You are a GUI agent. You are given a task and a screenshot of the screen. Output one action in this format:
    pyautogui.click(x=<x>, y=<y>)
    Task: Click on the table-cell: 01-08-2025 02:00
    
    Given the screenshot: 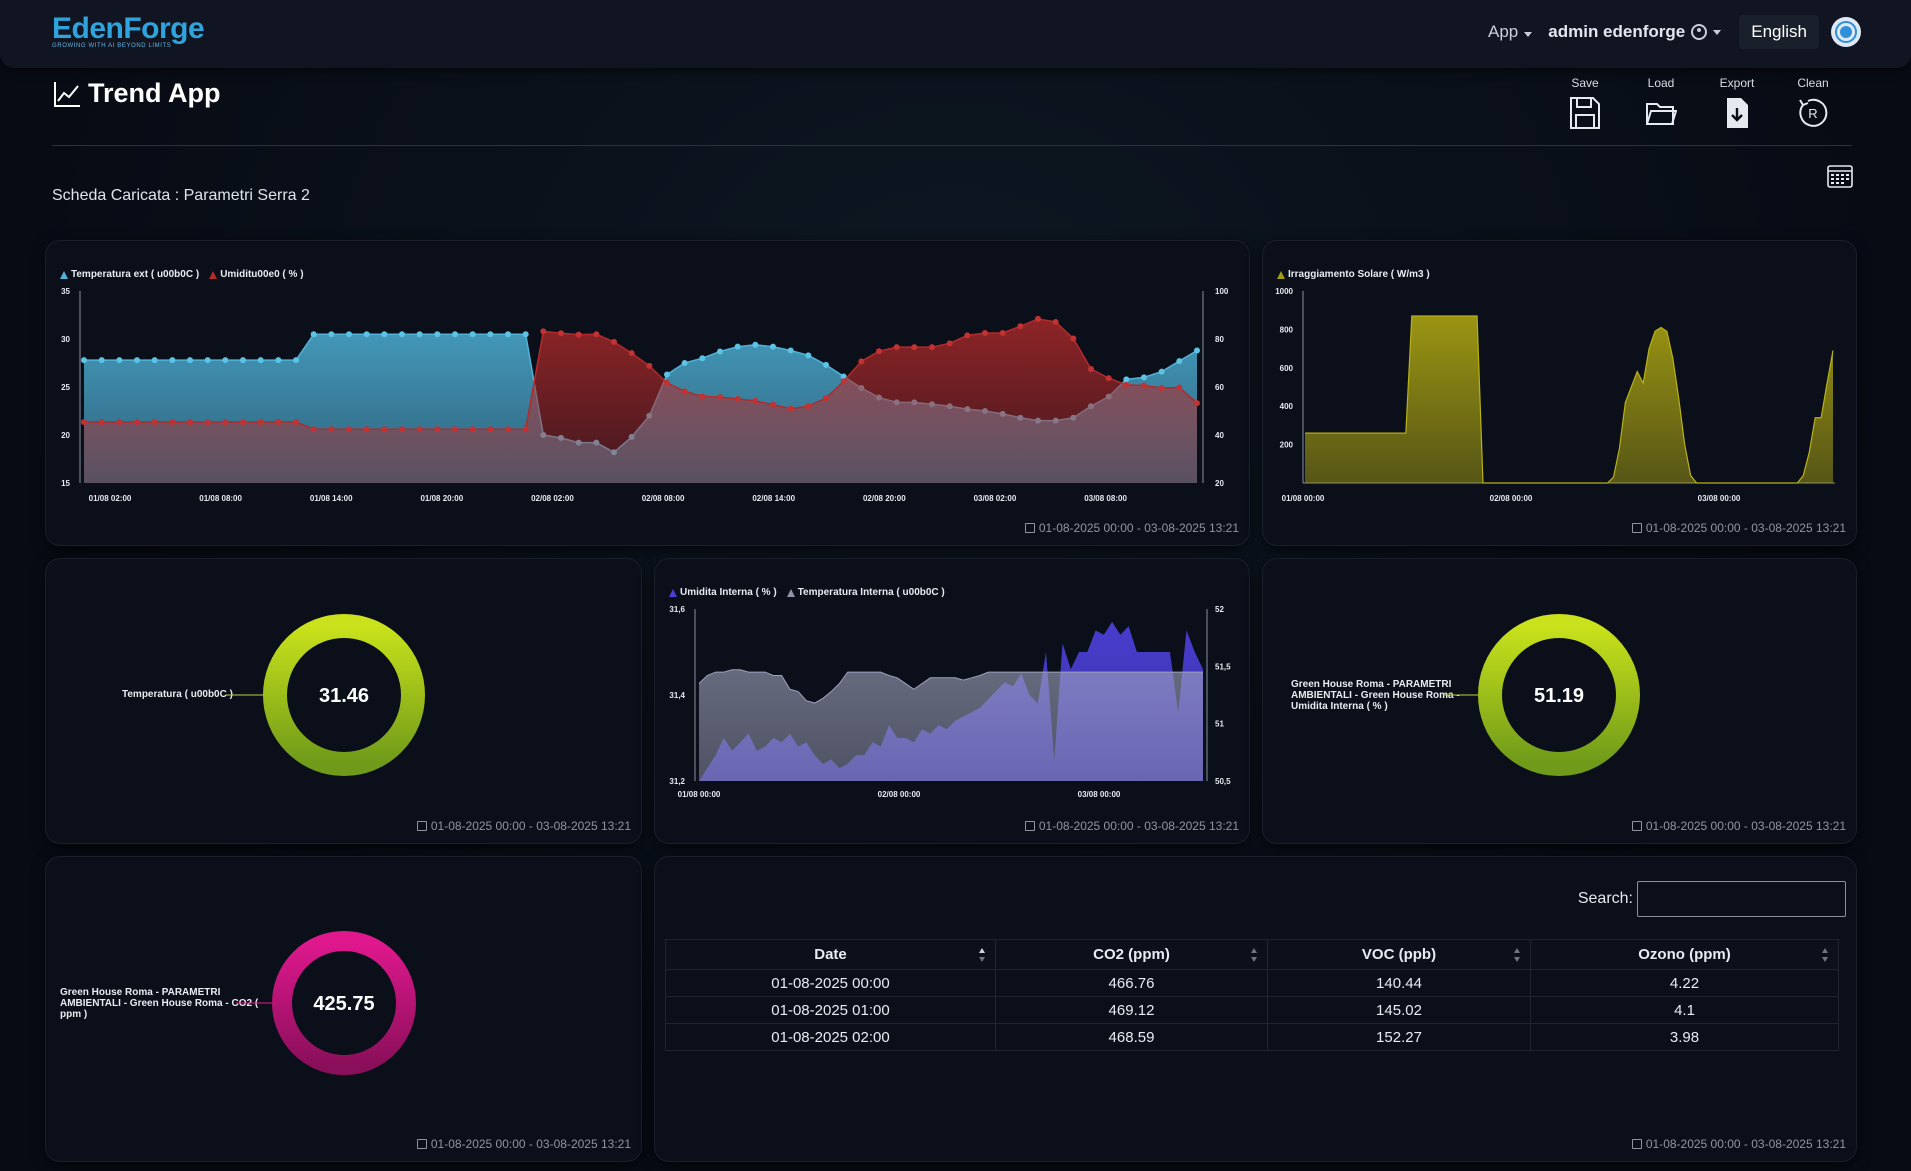 What is the action you would take?
    pyautogui.click(x=830, y=1037)
    